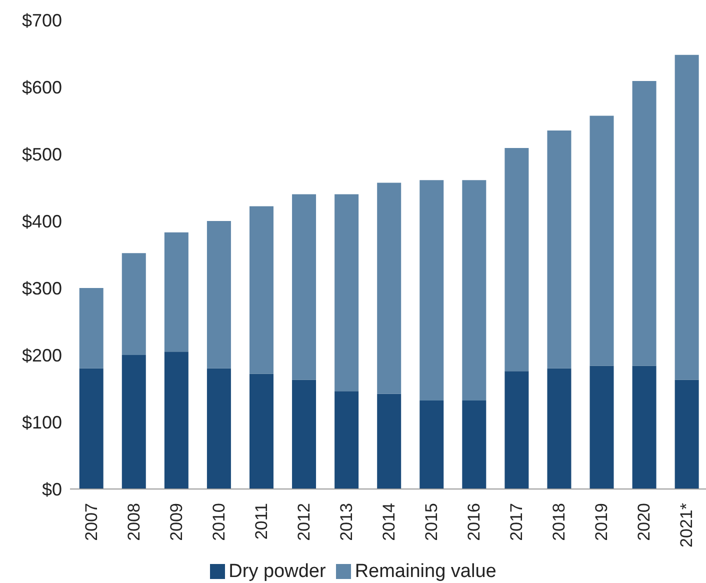 The height and width of the screenshot is (583, 706). What do you see at coordinates (686, 525) in the screenshot?
I see `x-tick-label: 2021*` at bounding box center [686, 525].